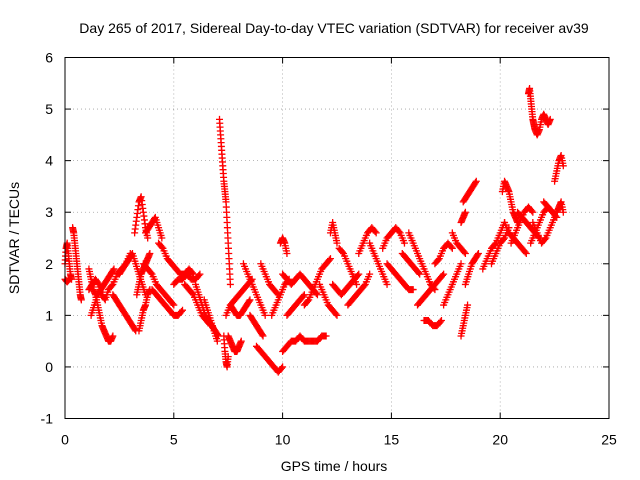  Describe the element at coordinates (339, 440) in the screenshot. I see `x-tick-labels: 0 5 10 15 20 25` at that location.